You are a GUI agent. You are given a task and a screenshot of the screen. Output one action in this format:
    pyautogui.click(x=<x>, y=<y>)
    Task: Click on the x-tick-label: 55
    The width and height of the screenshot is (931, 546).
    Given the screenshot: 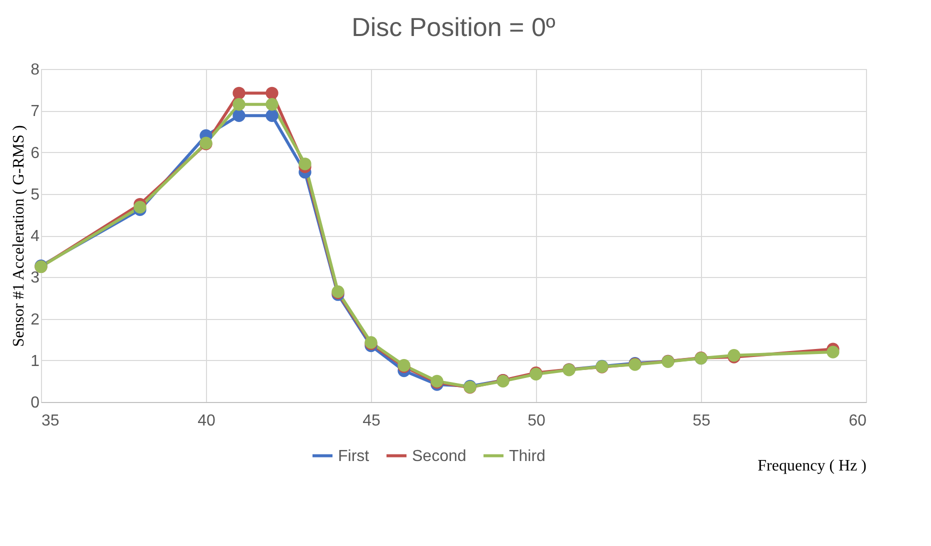 What is the action you would take?
    pyautogui.click(x=701, y=421)
    